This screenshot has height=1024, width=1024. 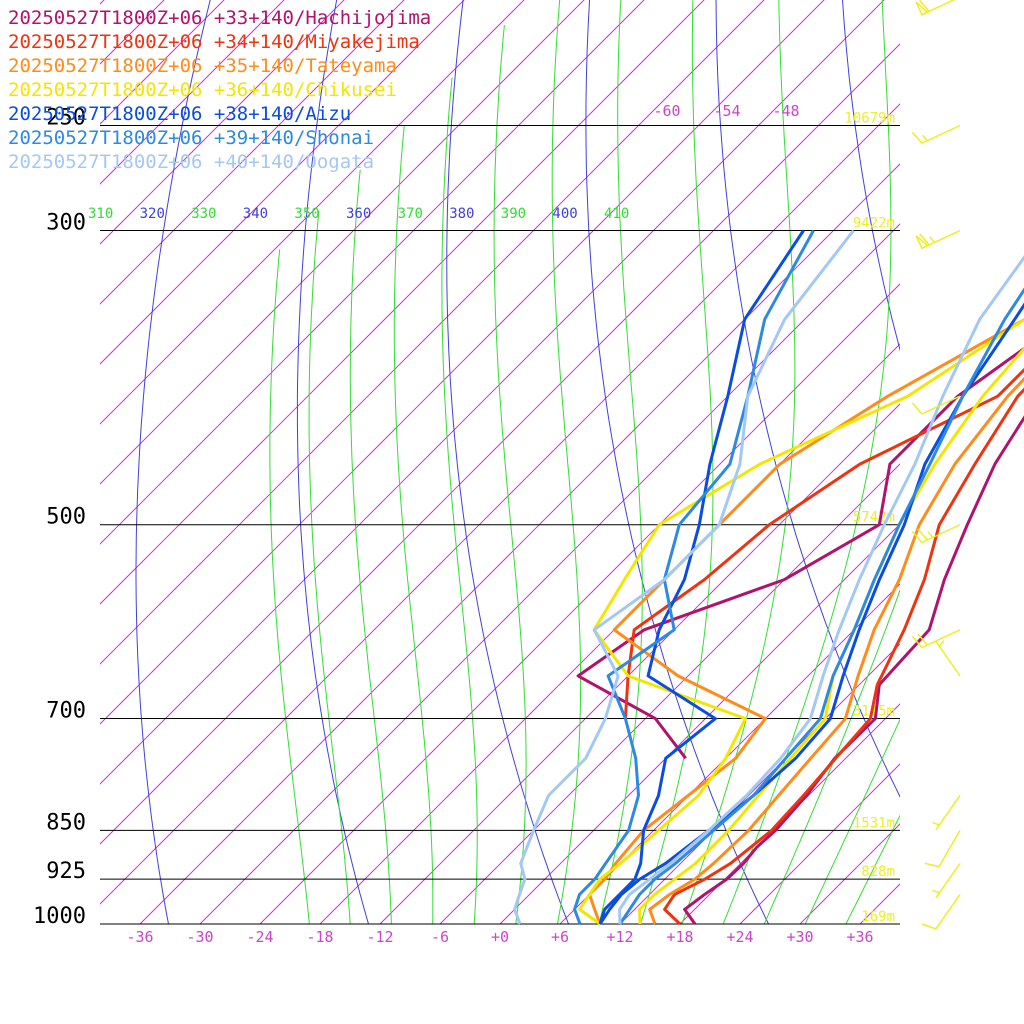 I want to click on temperature-tick-label: -18, so click(x=319, y=937).